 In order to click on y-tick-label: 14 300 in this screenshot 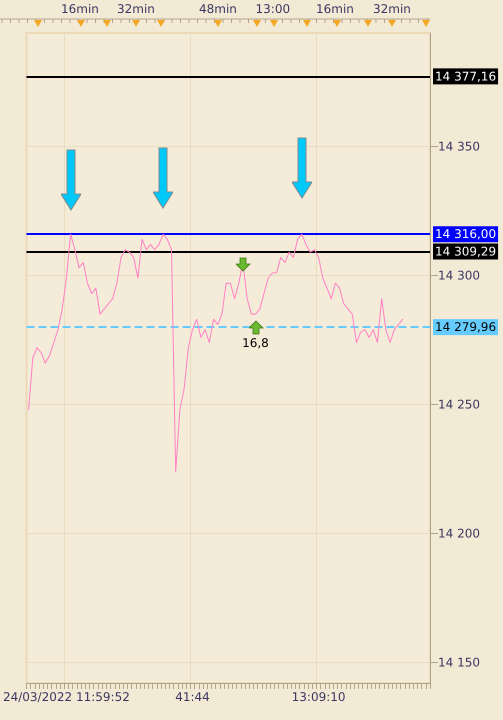, I will do `click(459, 275)`.